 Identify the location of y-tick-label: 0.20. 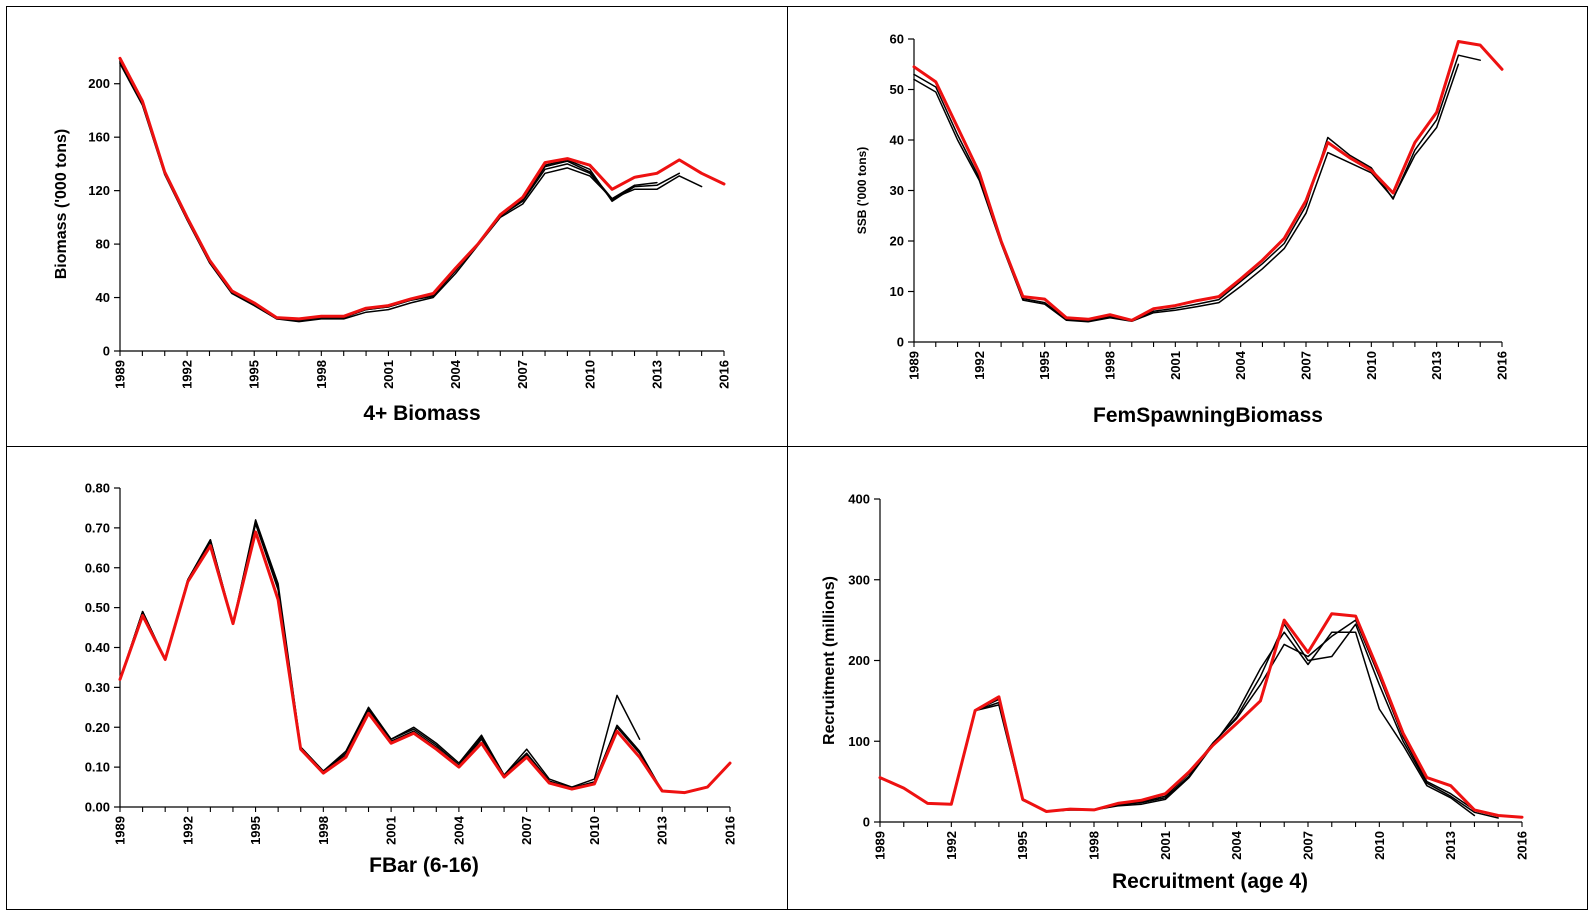
(97, 727).